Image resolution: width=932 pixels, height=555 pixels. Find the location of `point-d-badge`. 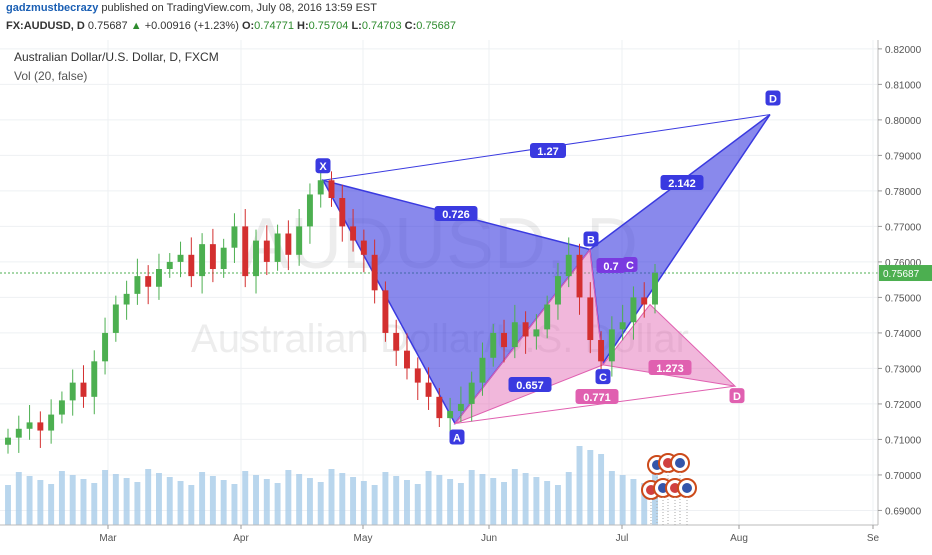

point-d-badge is located at coordinates (773, 98).